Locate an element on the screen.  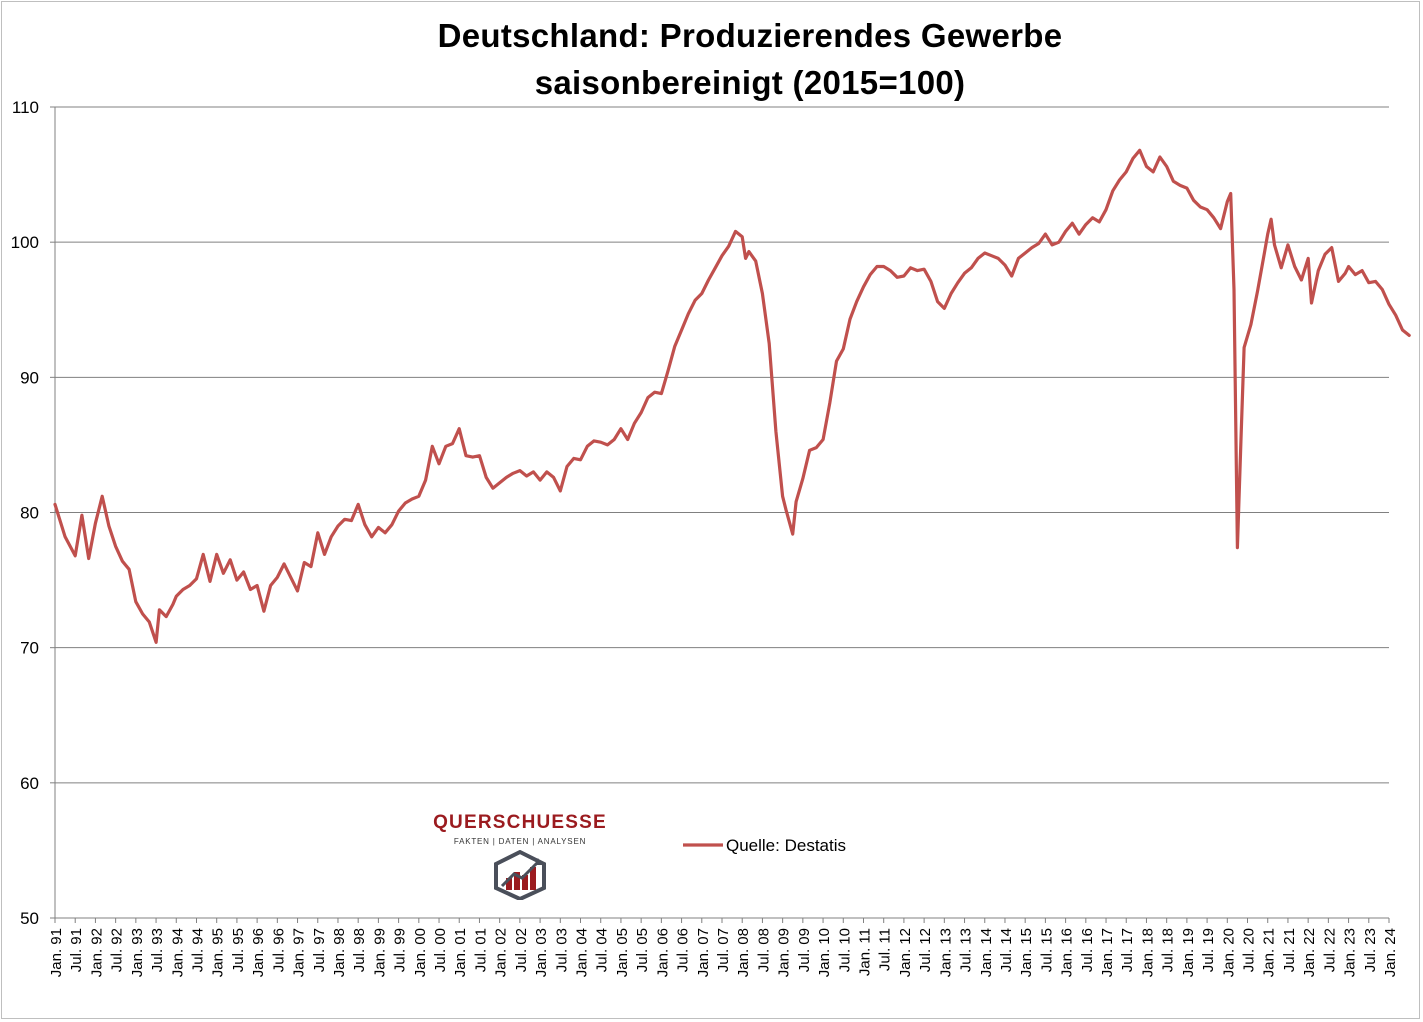
x-tick-label: Jul. 12 is located at coordinates (925, 950).